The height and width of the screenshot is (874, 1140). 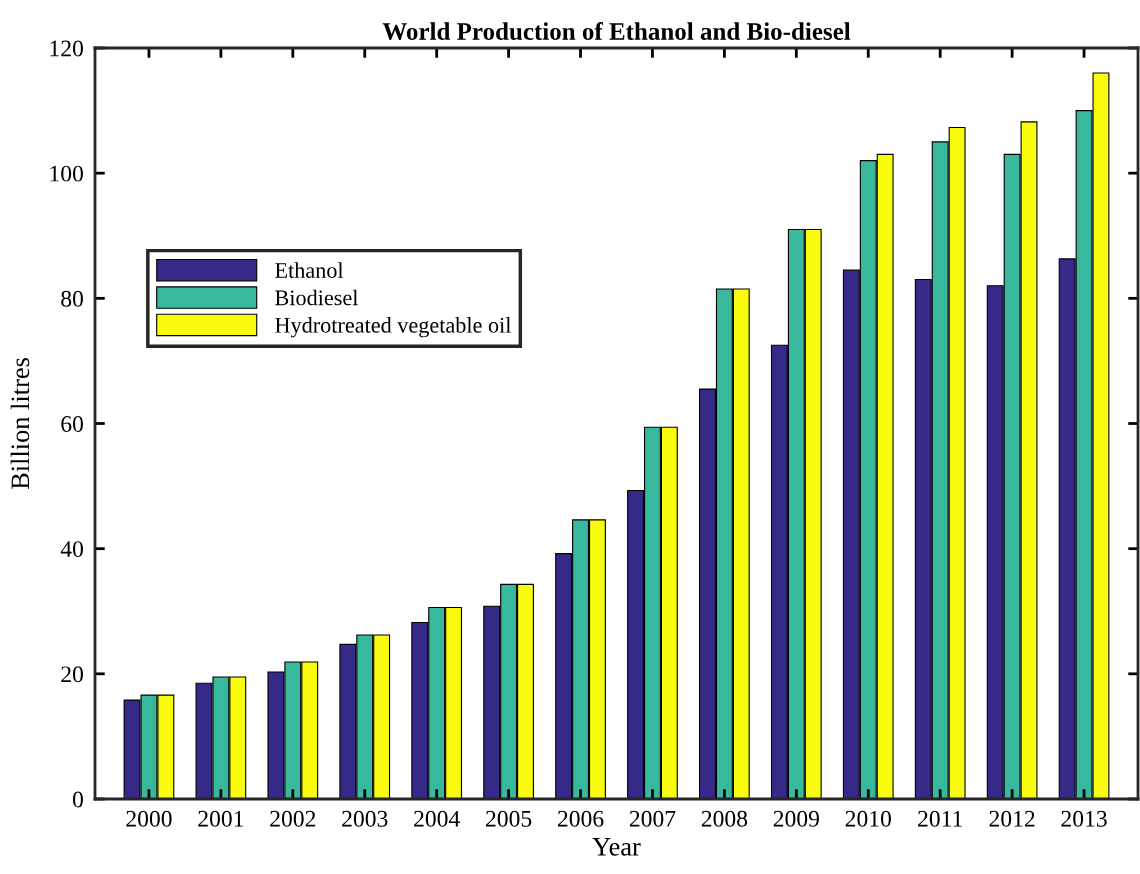 I want to click on legend-label: Biodiesel, so click(x=316, y=297).